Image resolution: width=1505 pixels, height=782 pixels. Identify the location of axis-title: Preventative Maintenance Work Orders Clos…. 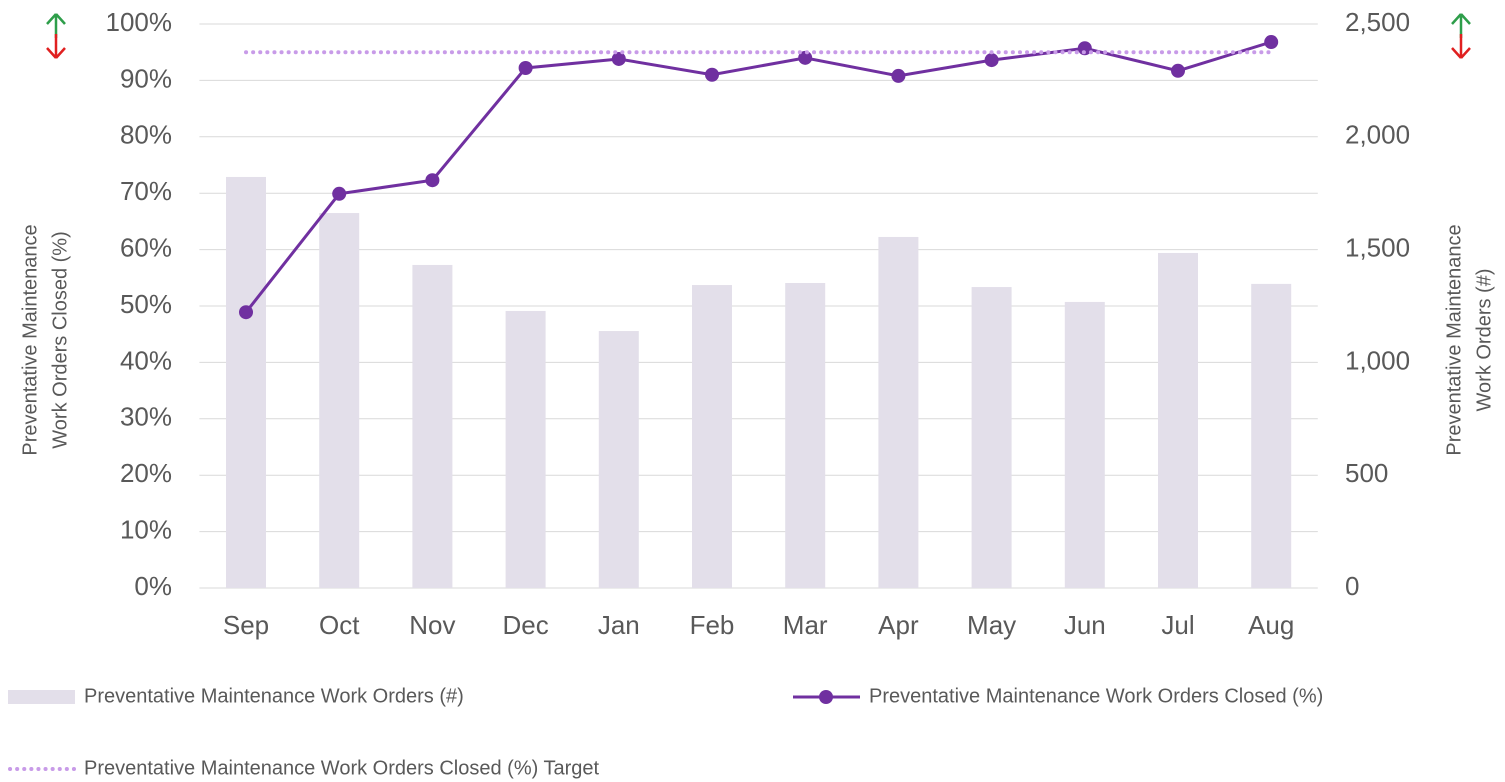
(45, 339).